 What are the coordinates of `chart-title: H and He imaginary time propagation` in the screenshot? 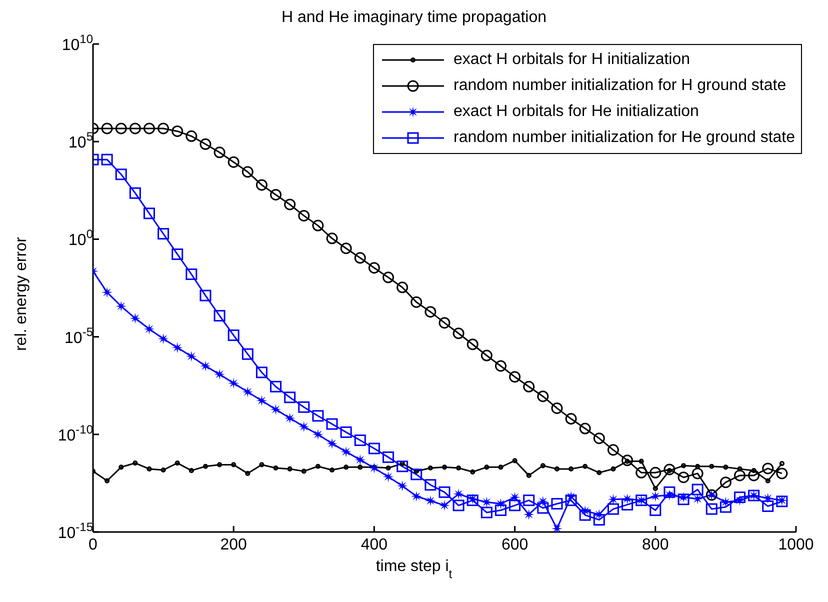 It's located at (414, 18).